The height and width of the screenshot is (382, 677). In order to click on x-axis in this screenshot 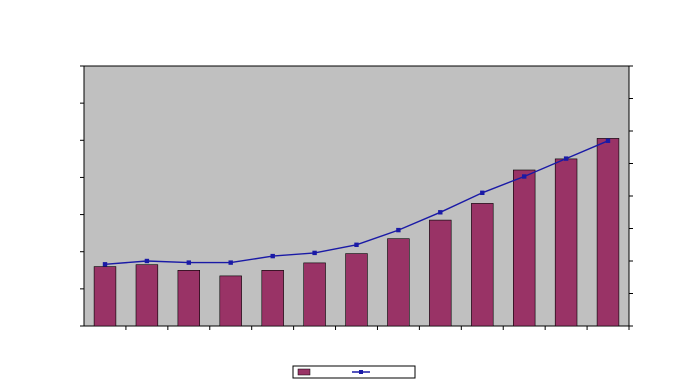, I will do `click(377, 328)`.